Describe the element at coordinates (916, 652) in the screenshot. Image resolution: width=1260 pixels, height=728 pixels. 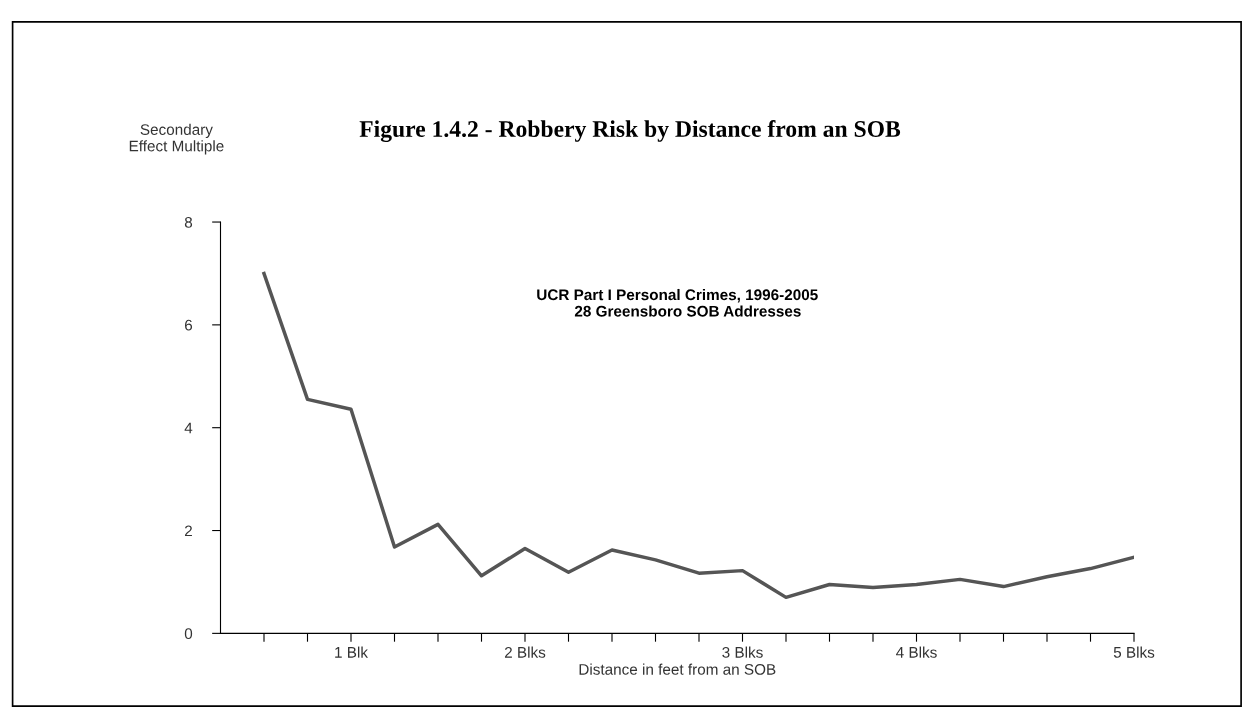
I see `x-tick-label: 4 Blks` at that location.